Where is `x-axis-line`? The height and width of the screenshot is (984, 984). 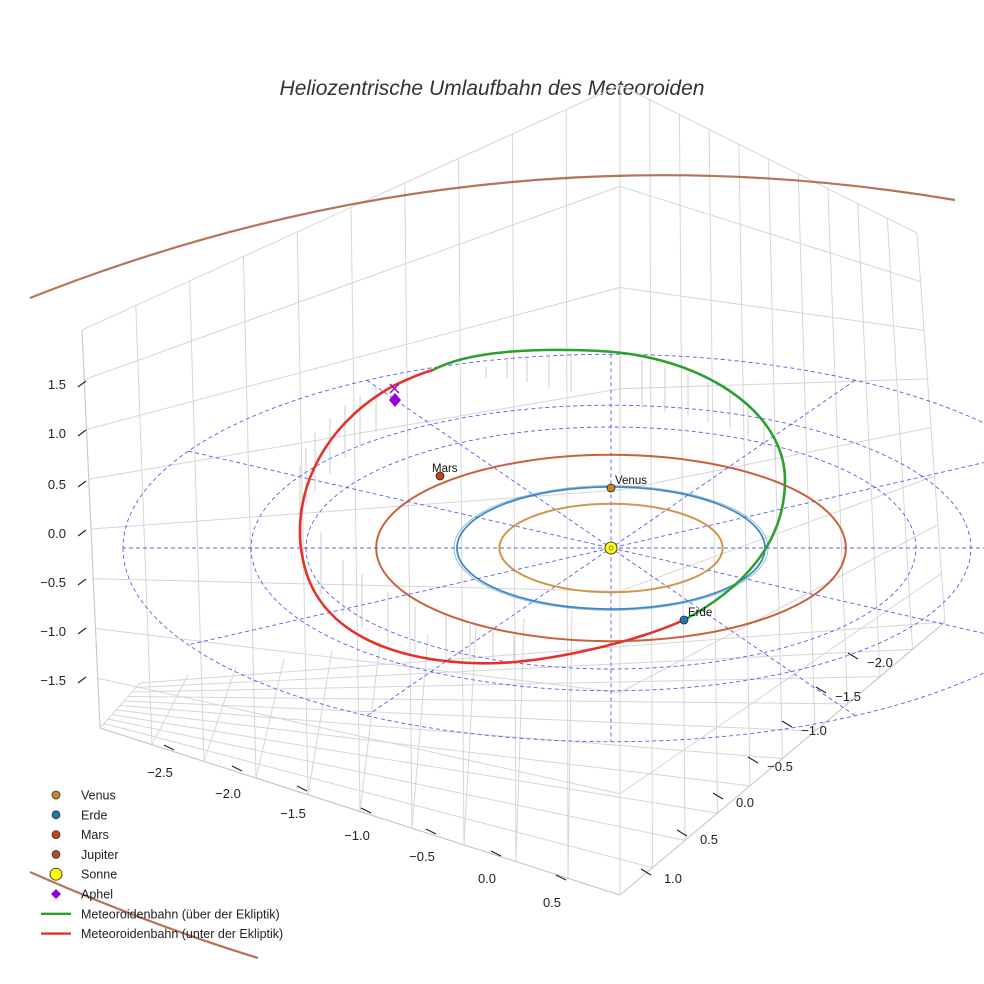 x-axis-line is located at coordinates (360, 811).